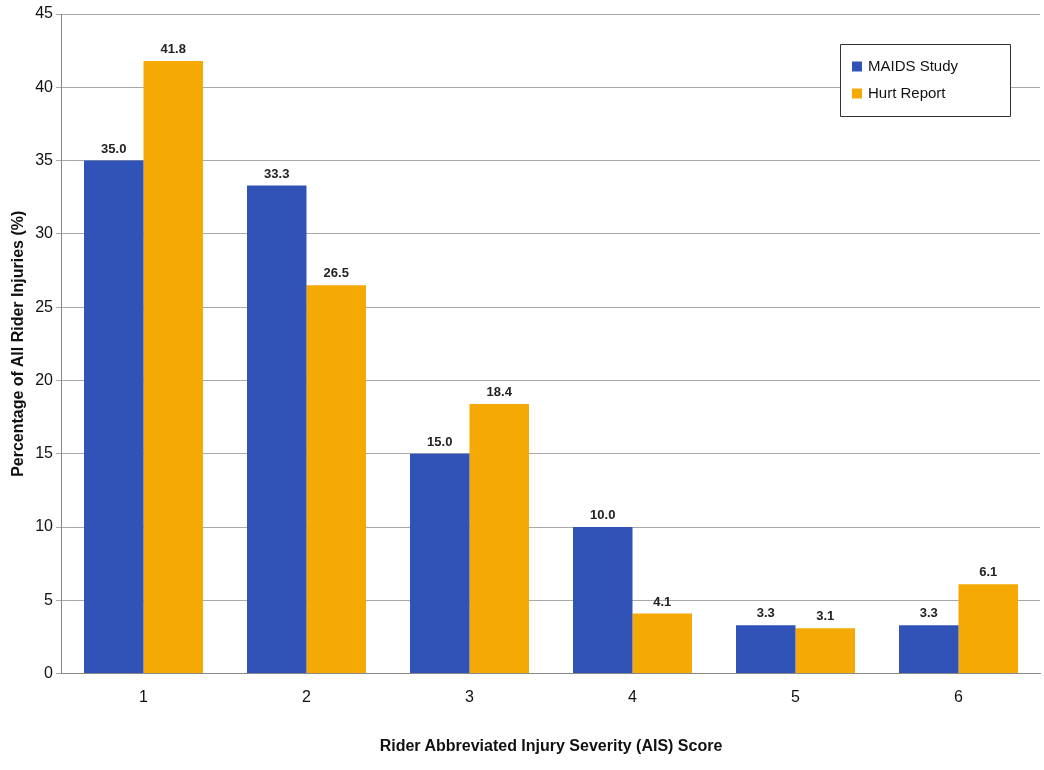  I want to click on y-tick-label: 40, so click(44, 86).